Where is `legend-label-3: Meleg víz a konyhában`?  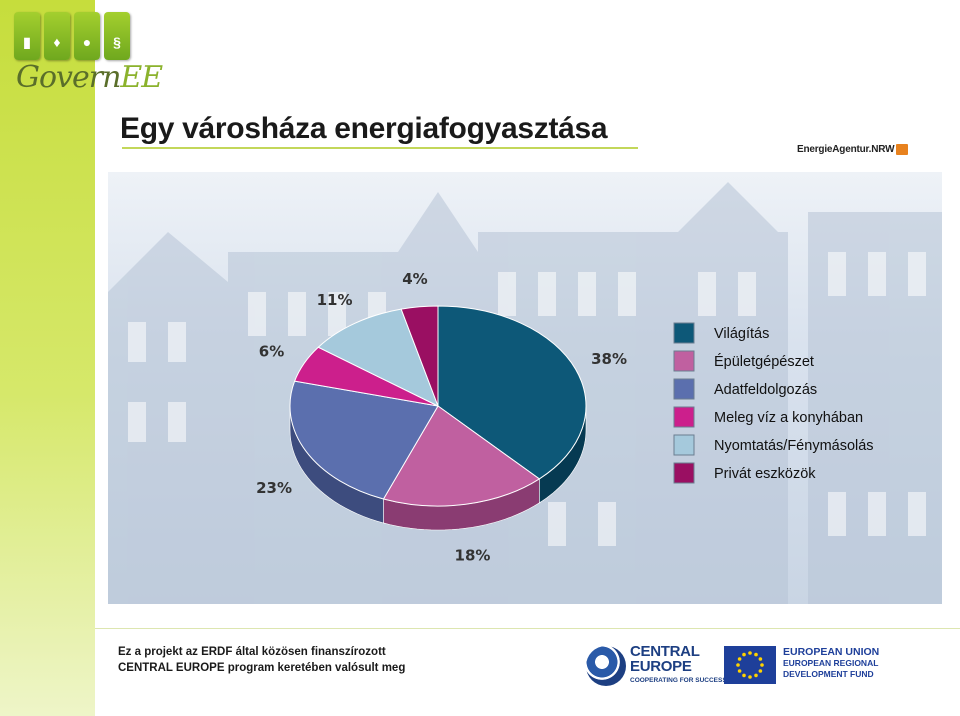
legend-label-3: Meleg víz a konyhában is located at coordinates (788, 418).